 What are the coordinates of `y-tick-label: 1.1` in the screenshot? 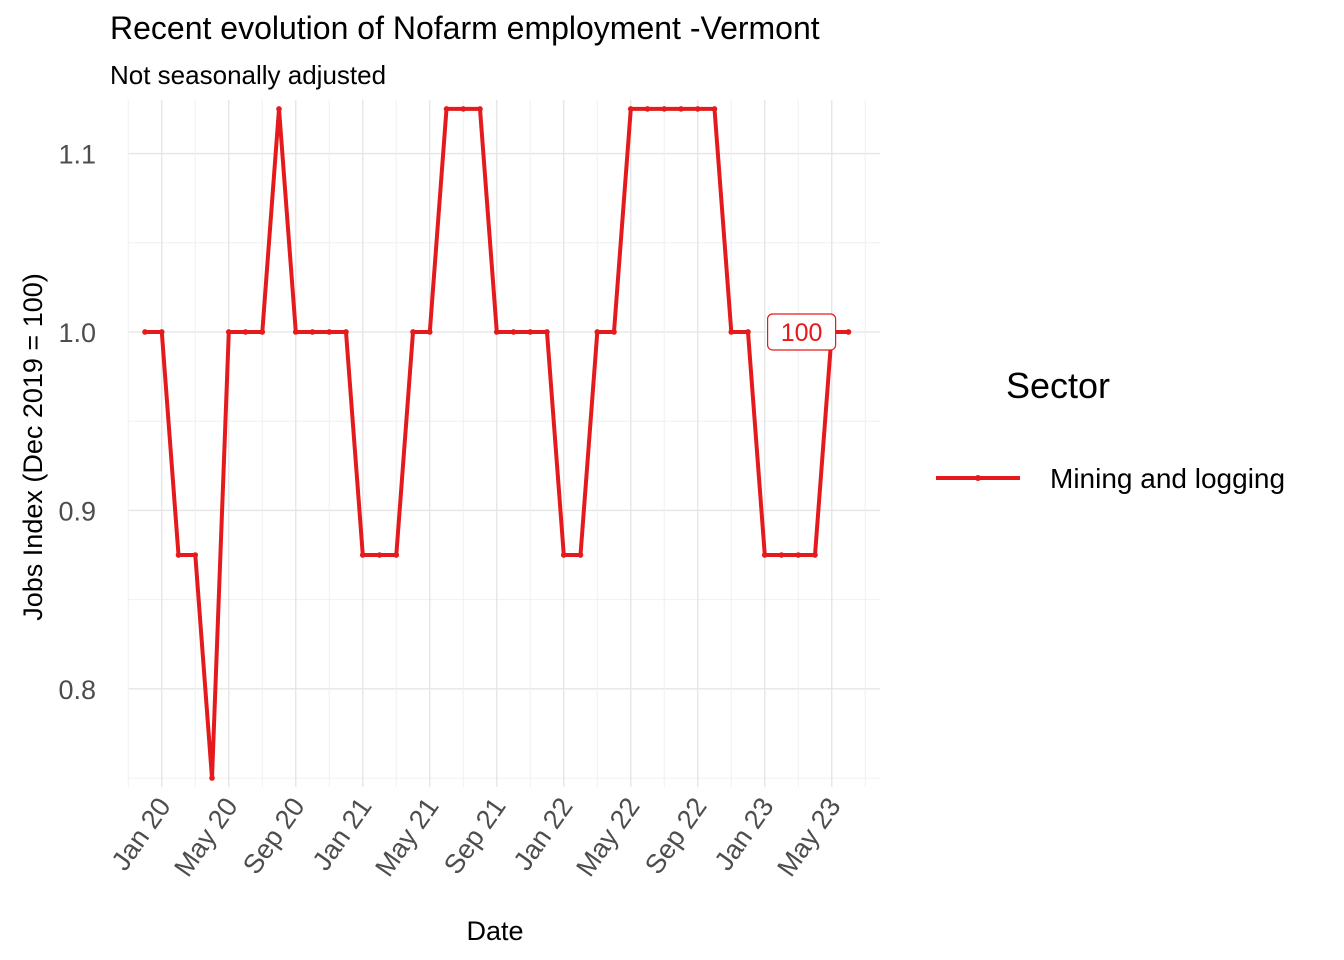 It's located at (77, 155).